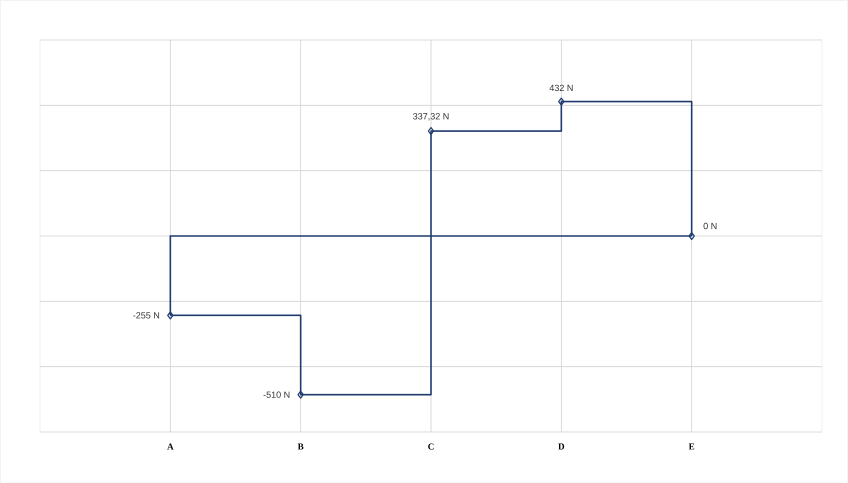 Image resolution: width=848 pixels, height=483 pixels. I want to click on data-label: 0 N, so click(710, 226).